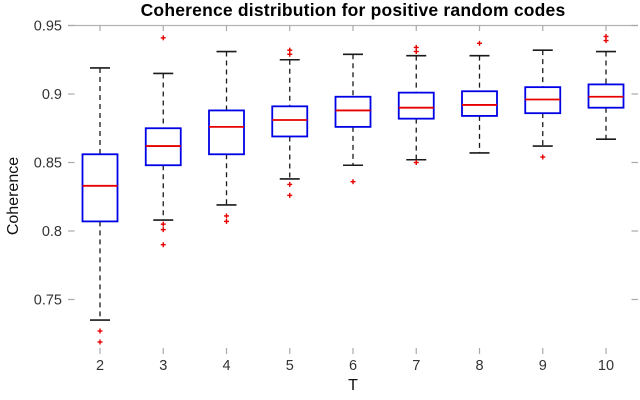  I want to click on x-tick-label: 9, so click(543, 366).